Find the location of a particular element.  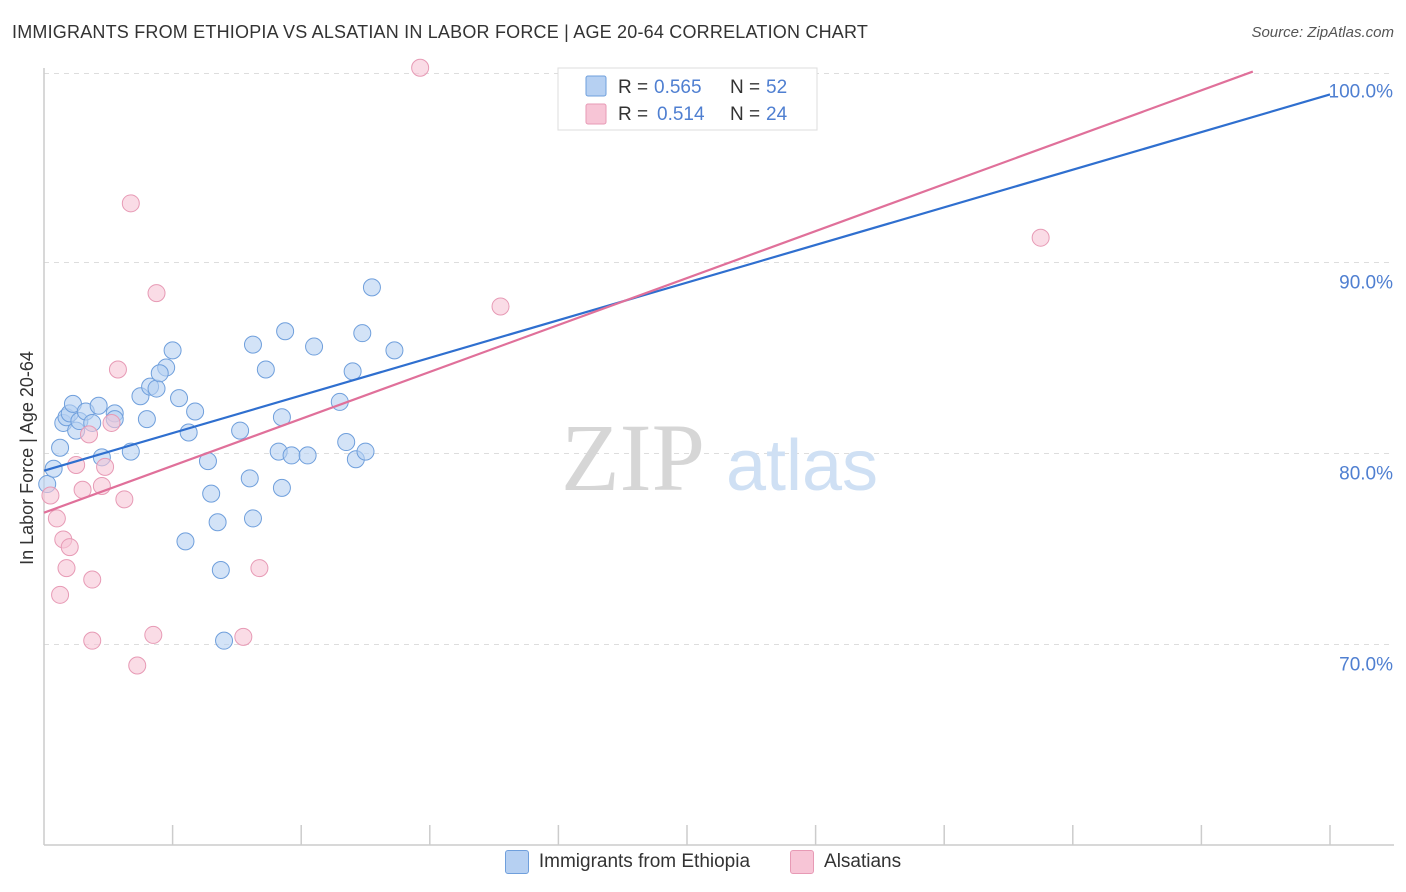

watermark-atlas: atlas is located at coordinates (802, 466).